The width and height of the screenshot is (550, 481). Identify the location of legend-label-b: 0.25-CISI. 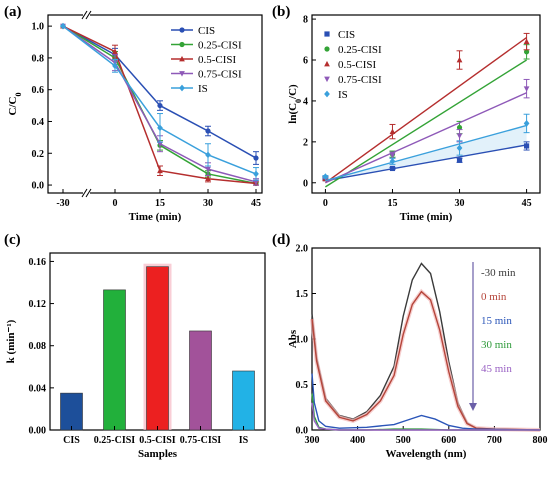
(360, 50).